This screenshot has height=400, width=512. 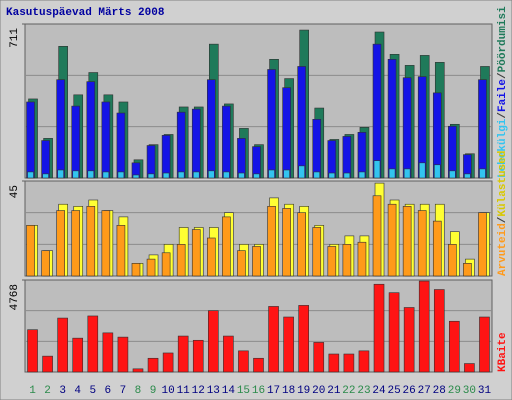 What do you see at coordinates (153, 391) in the screenshot?
I see `x-tick-label: 9` at bounding box center [153, 391].